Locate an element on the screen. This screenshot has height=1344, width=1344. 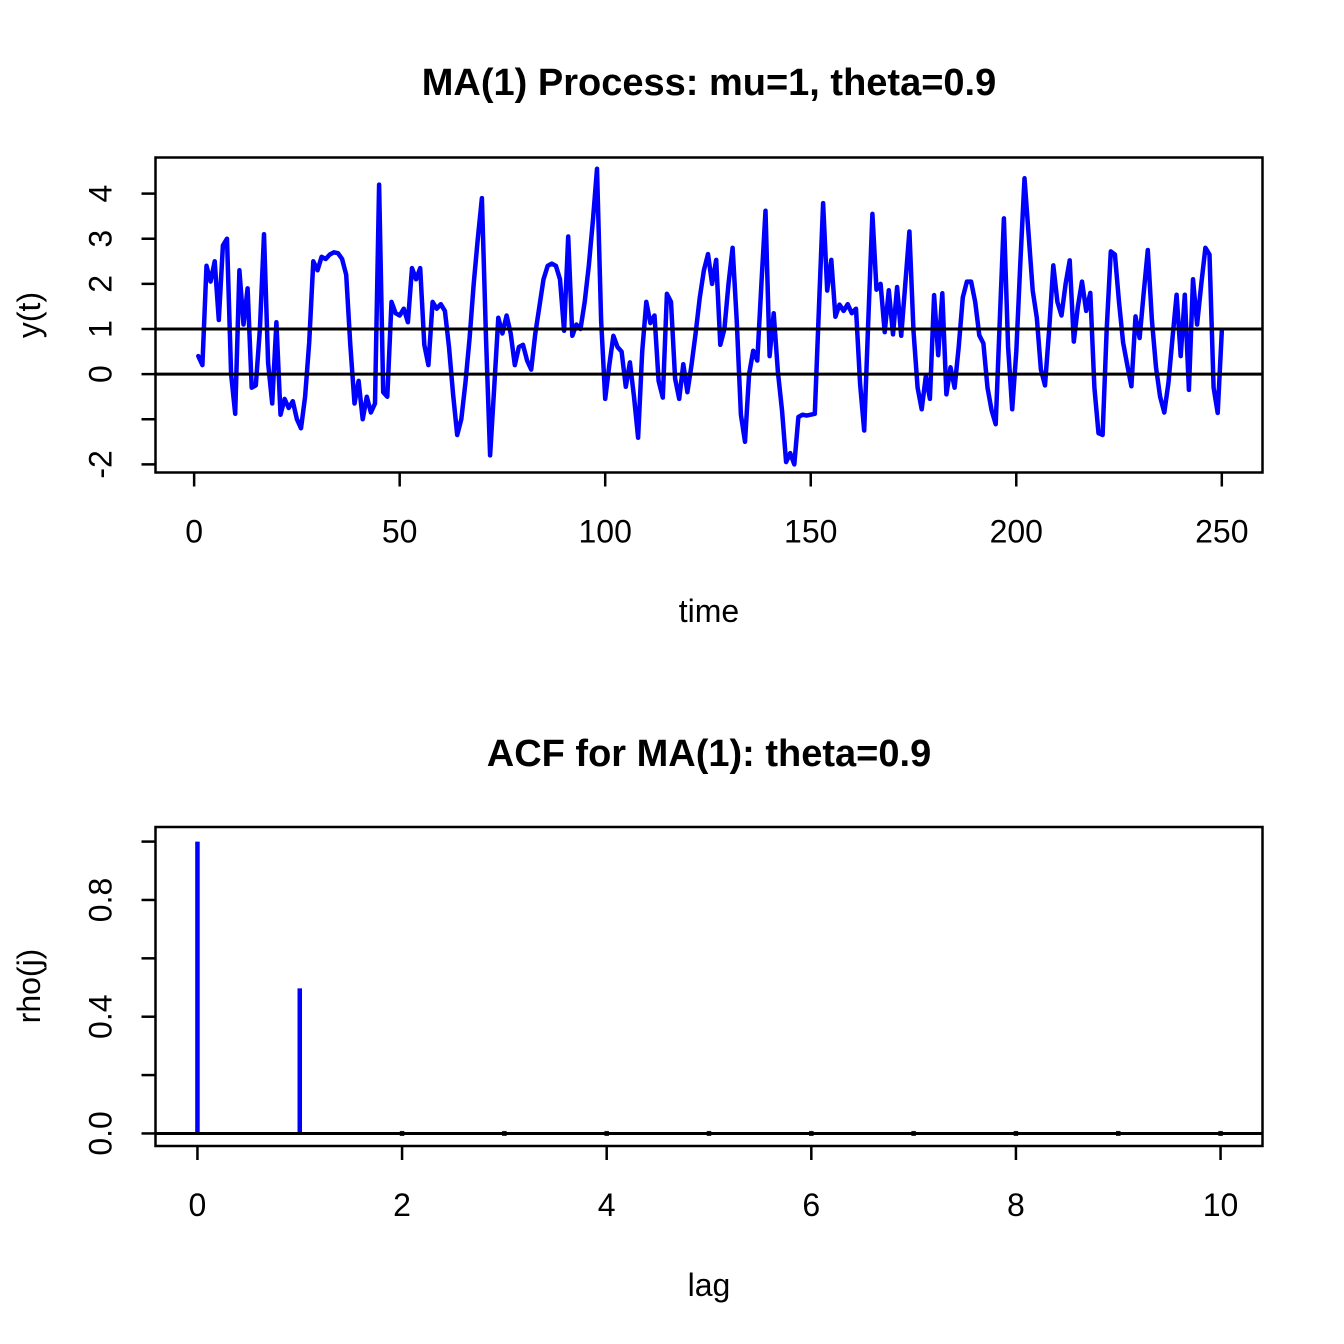
y-tick-label: 1 is located at coordinates (101, 329).